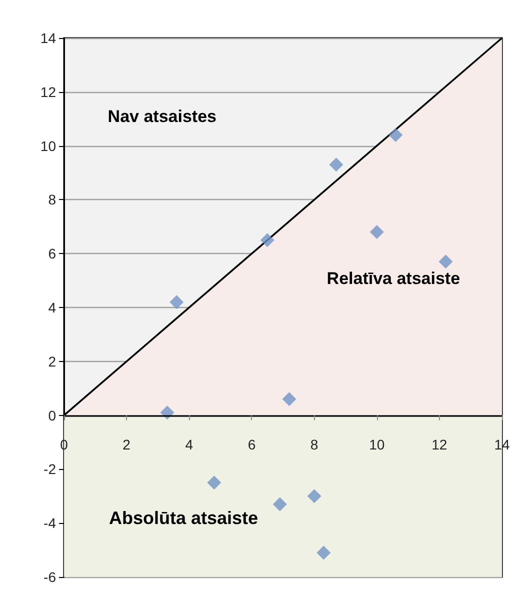  Describe the element at coordinates (189, 444) in the screenshot. I see `x-tick-label: 4` at that location.